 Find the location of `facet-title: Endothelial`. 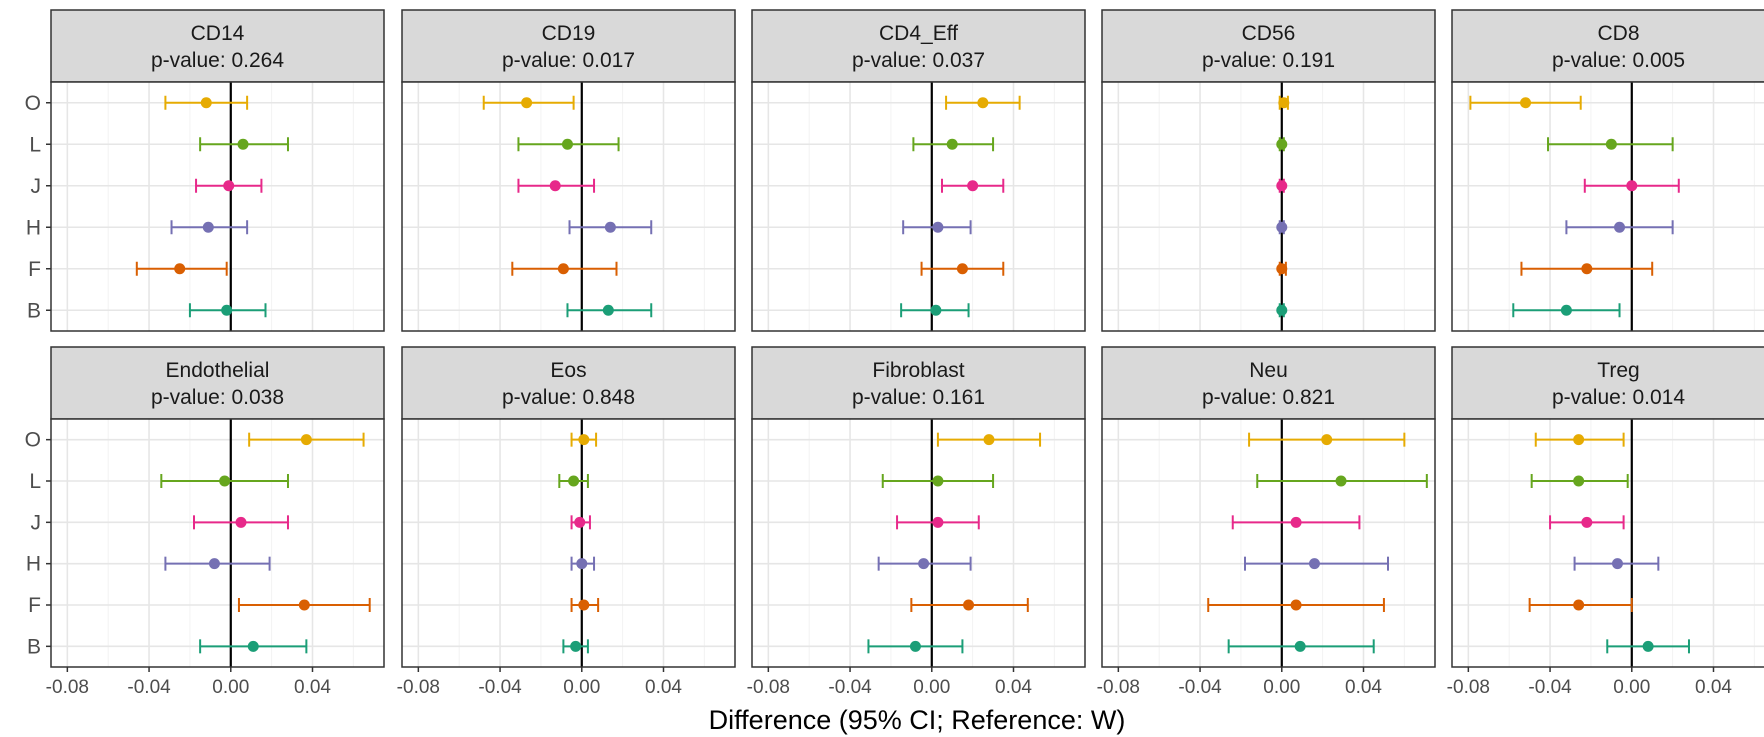

facet-title: Endothelial is located at coordinates (218, 370).